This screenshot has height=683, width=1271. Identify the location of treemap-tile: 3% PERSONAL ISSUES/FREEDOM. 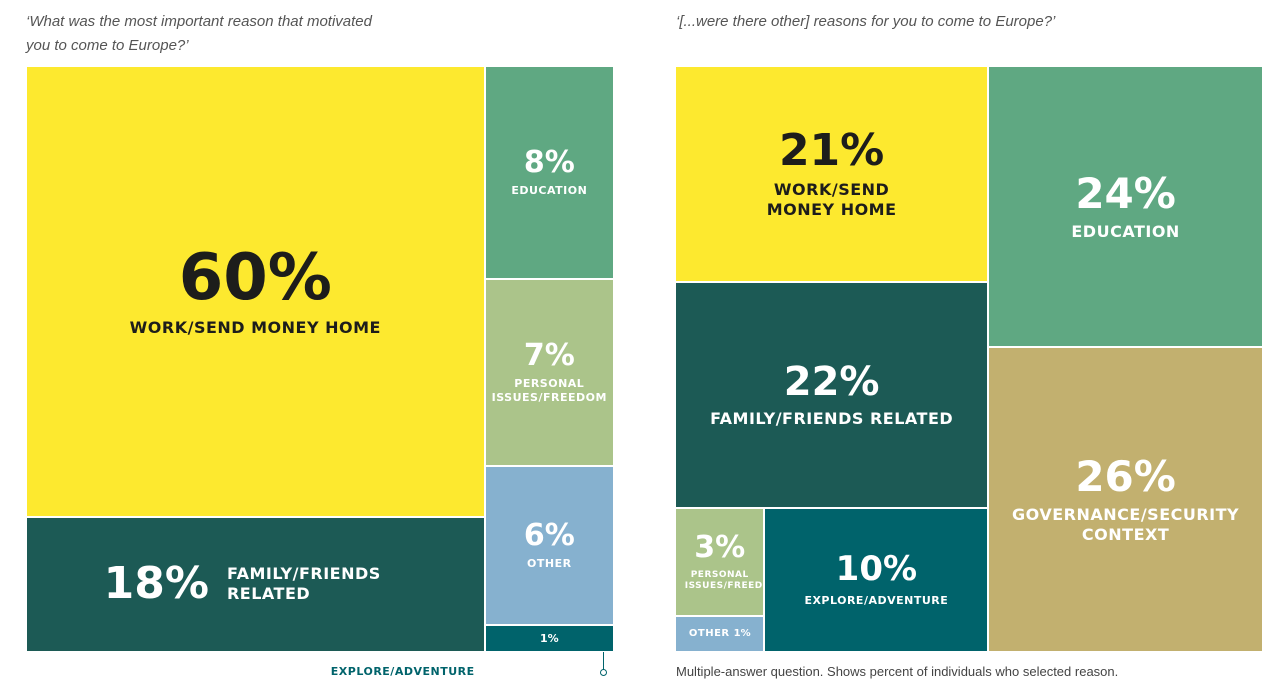
(720, 562).